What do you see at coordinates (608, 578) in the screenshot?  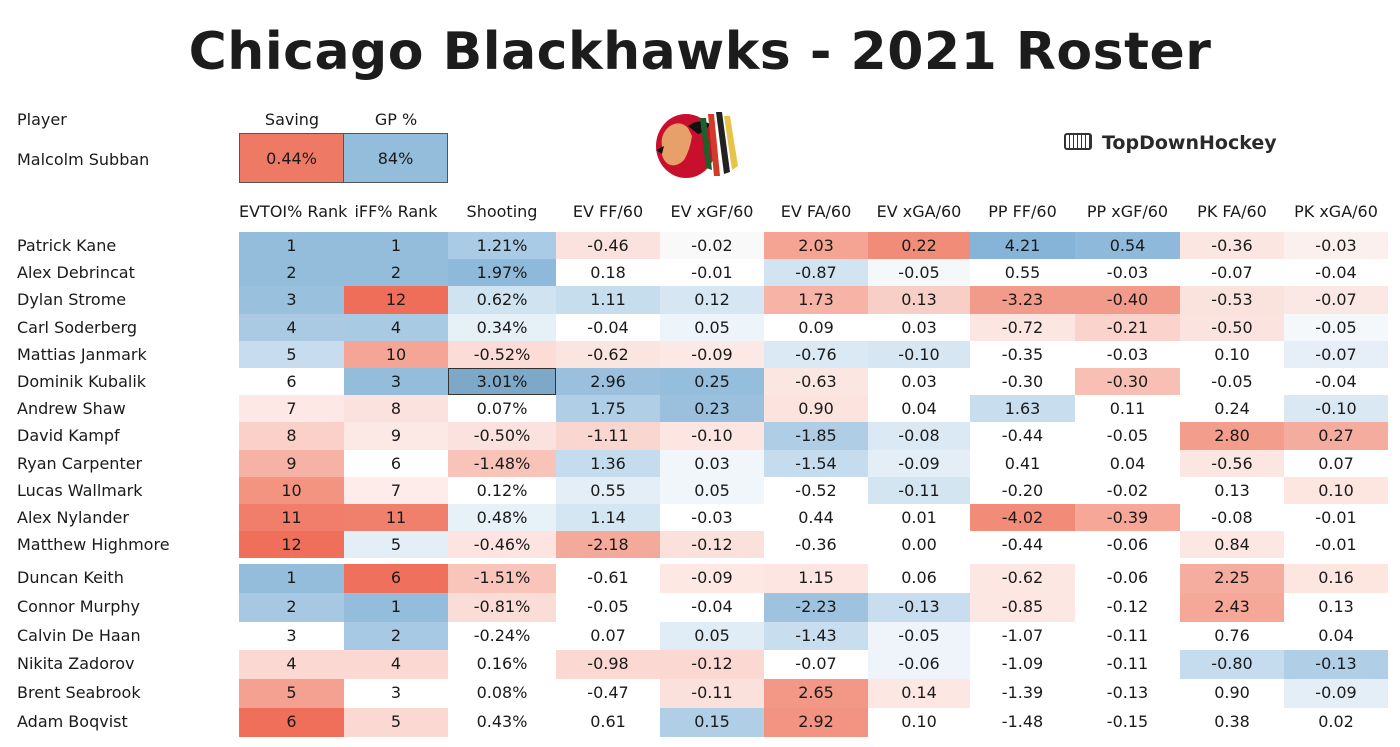 I see `stat-cell: -0.61` at bounding box center [608, 578].